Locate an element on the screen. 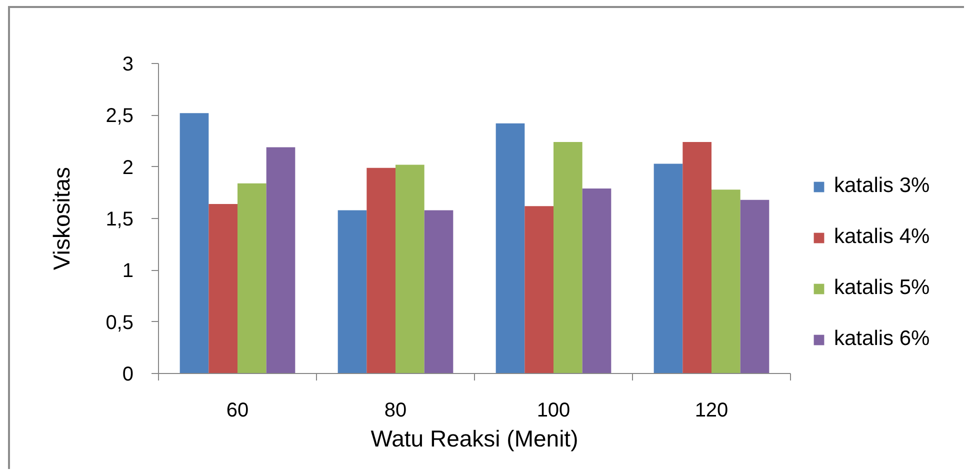 The width and height of the screenshot is (966, 472). x-axis-title: Watu Reaksi (Menit) is located at coordinates (474, 439).